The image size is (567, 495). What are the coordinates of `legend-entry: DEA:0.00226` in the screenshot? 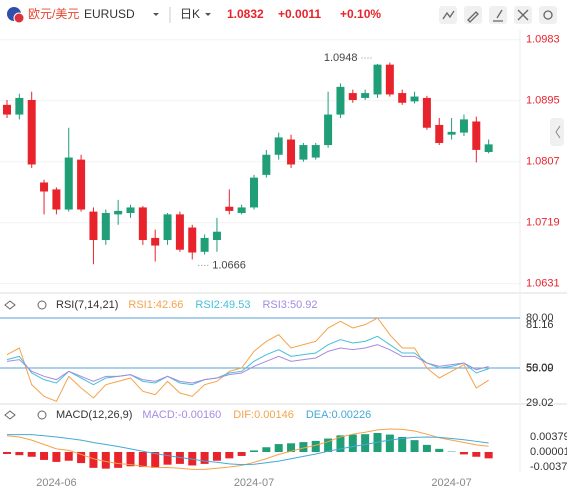 It's located at (338, 415).